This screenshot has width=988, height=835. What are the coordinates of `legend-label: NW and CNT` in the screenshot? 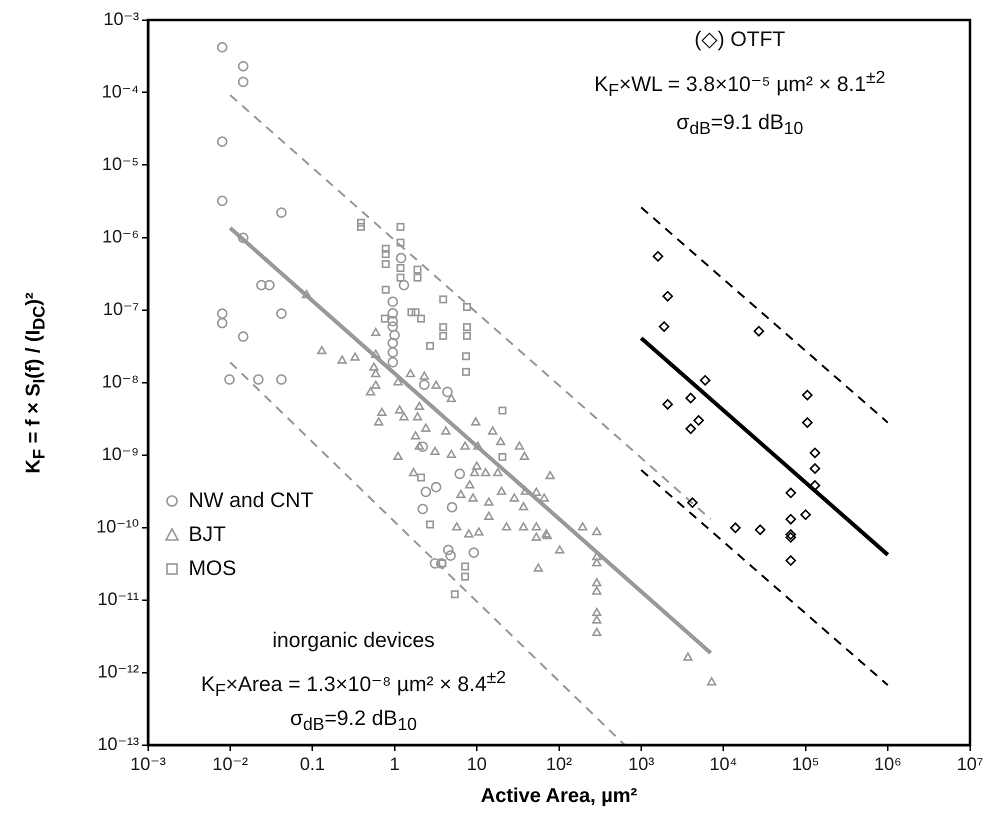 It's located at (251, 501).